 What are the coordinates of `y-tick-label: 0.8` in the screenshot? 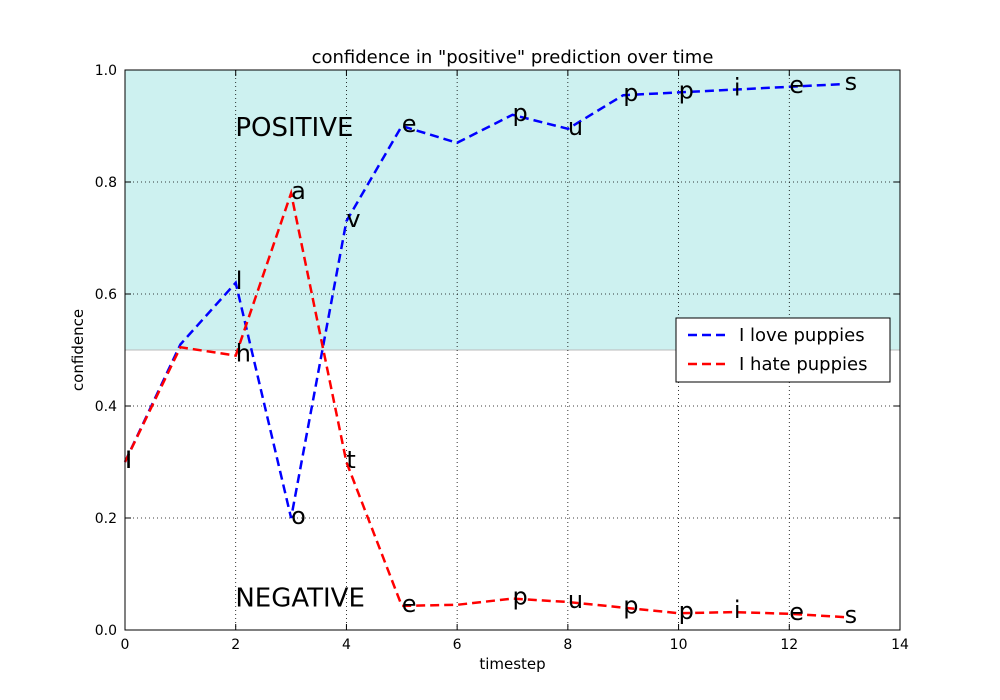 It's located at (106, 183).